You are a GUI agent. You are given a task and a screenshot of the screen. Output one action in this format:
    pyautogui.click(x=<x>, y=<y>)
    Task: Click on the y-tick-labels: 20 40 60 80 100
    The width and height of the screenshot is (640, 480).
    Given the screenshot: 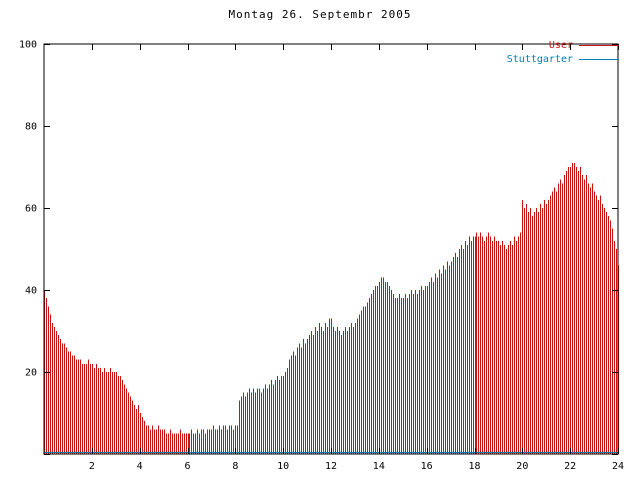 What is the action you would take?
    pyautogui.click(x=28, y=209)
    